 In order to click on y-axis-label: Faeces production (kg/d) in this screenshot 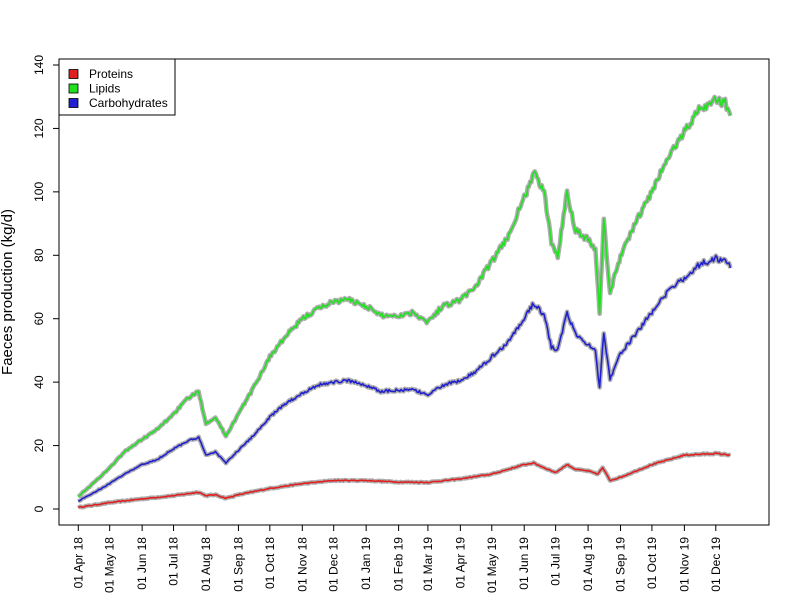, I will do `click(8, 292)`.